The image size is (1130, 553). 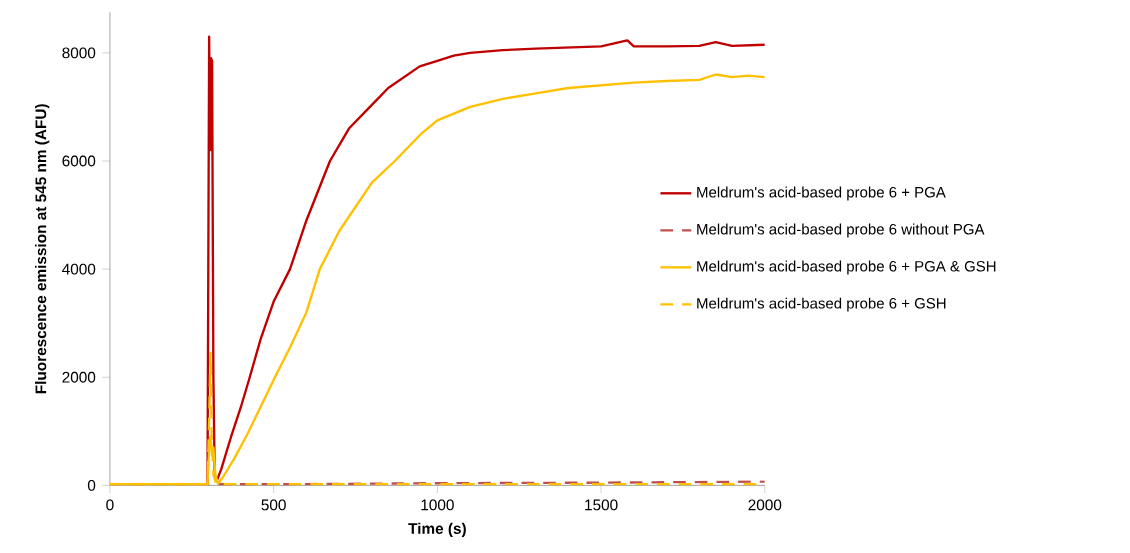 What do you see at coordinates (841, 230) in the screenshot?
I see `legend-label: Meldrum's acid-based probe 6 without PGA` at bounding box center [841, 230].